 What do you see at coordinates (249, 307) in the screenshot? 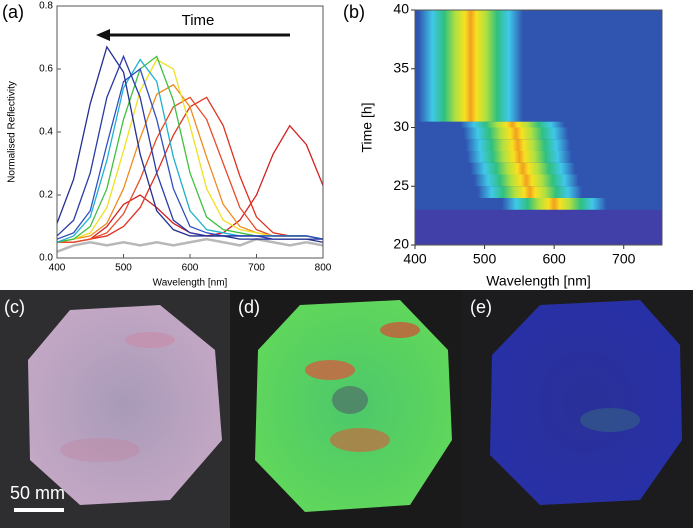
I see `panel-label: (d)` at bounding box center [249, 307].